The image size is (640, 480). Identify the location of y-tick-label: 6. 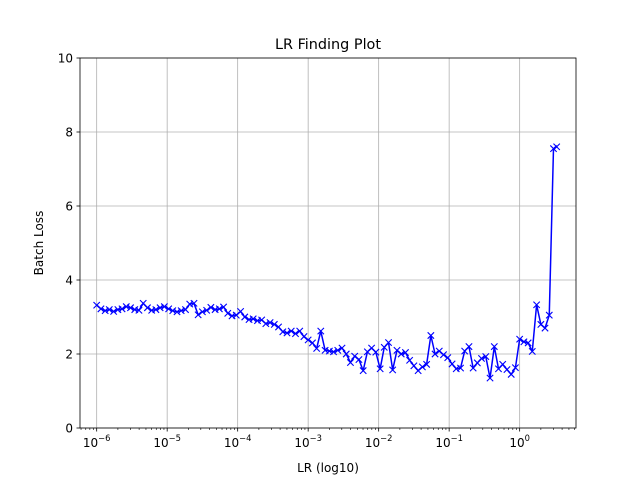
(69, 206).